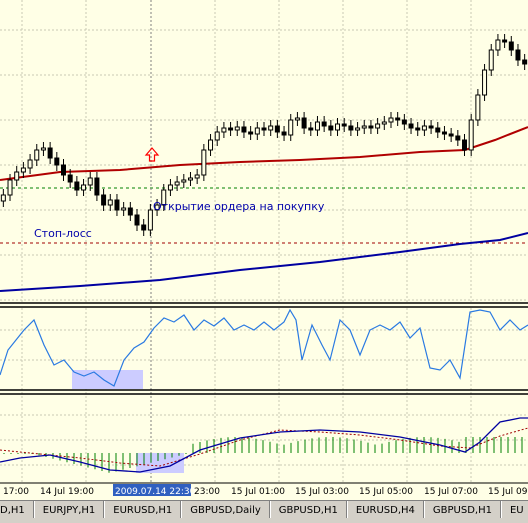 This screenshot has height=523, width=528. I want to click on cursor-time-label: 2009.07.14 22:30, so click(155, 492).